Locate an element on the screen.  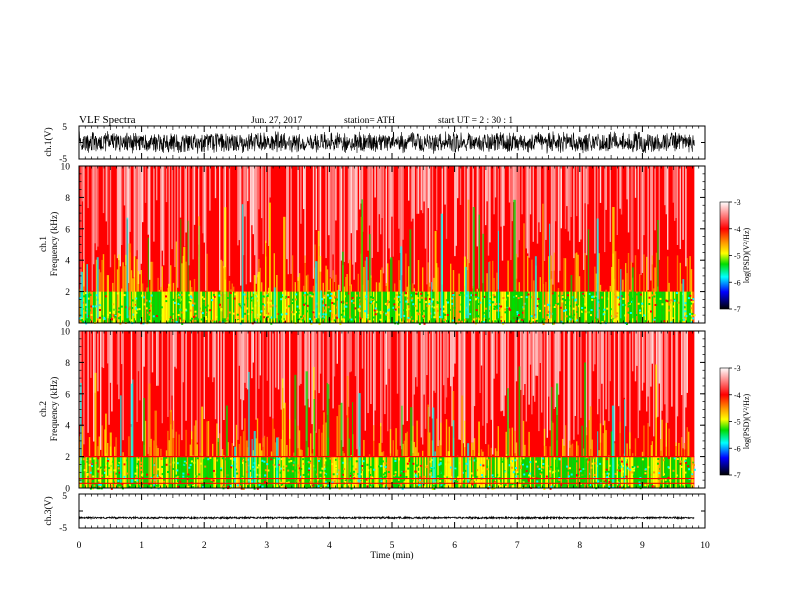
header-date: Jun. 27, 2017 is located at coordinates (276, 121).